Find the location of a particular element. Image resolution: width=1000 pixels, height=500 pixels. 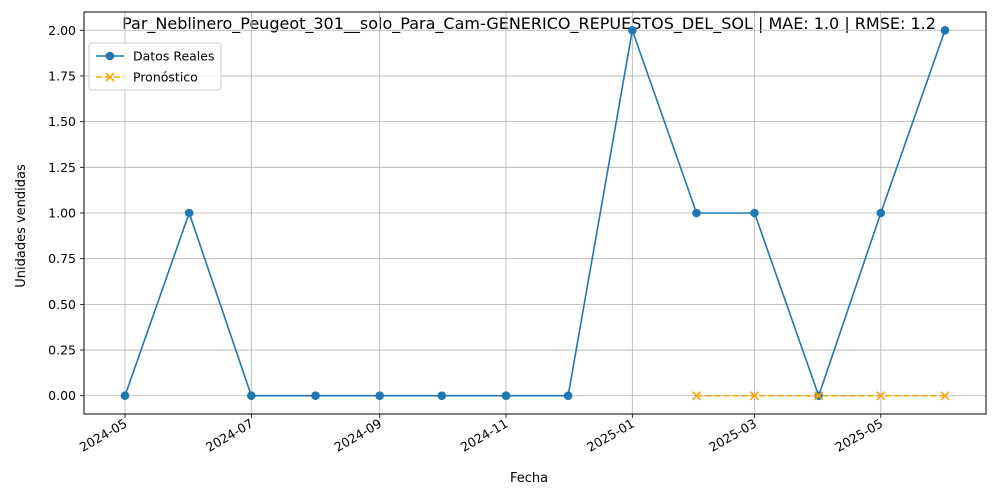

x-tick-label: 2024-11 is located at coordinates (484, 435).